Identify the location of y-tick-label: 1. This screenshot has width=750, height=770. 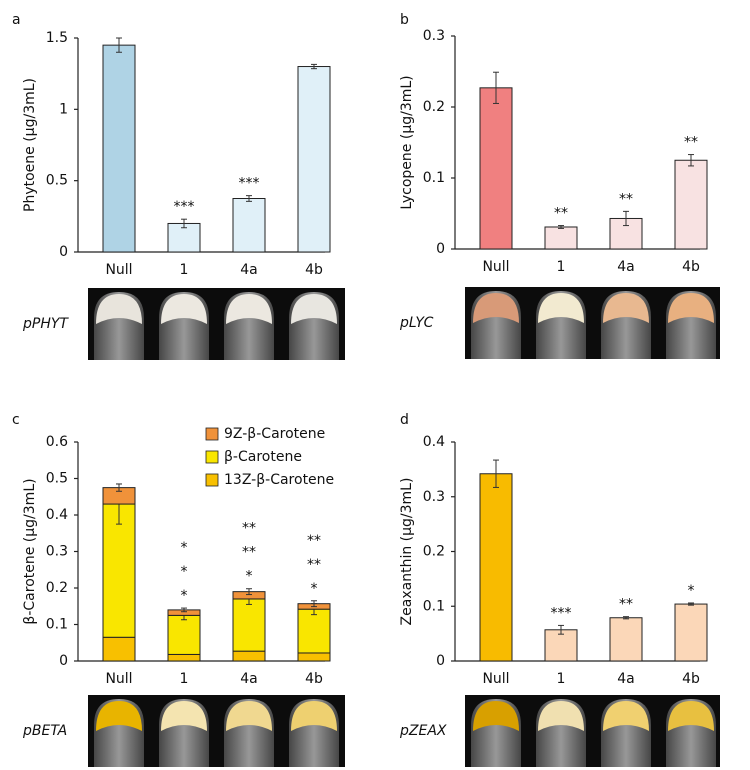
(63, 109).